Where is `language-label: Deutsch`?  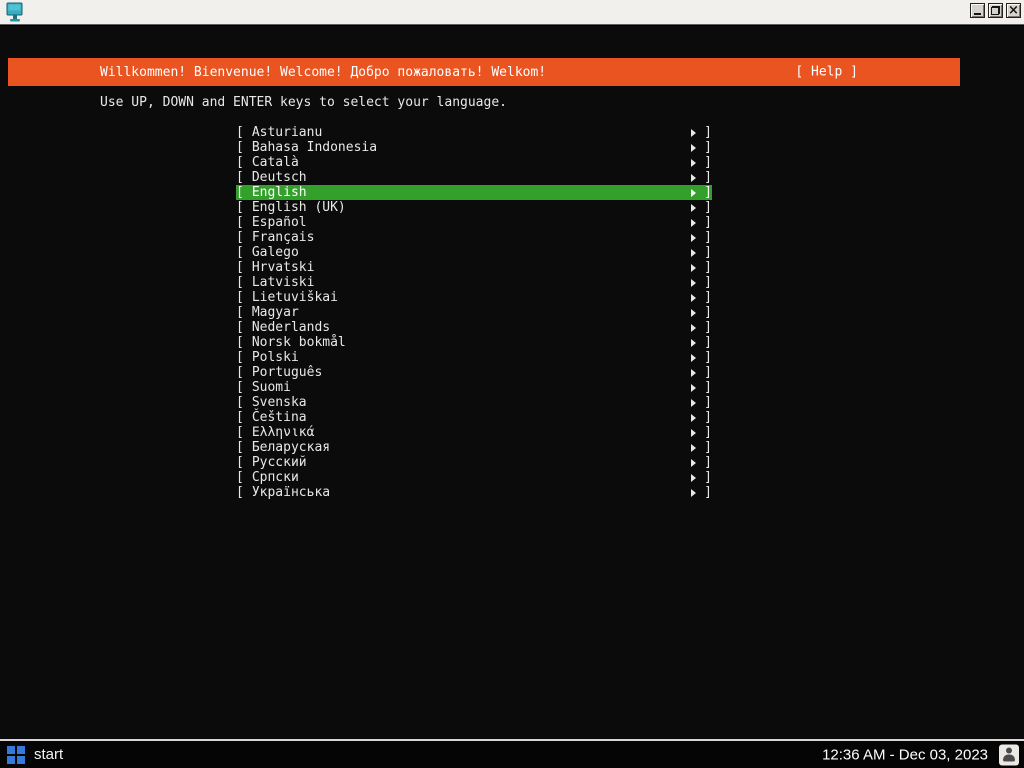 language-label: Deutsch is located at coordinates (279, 177).